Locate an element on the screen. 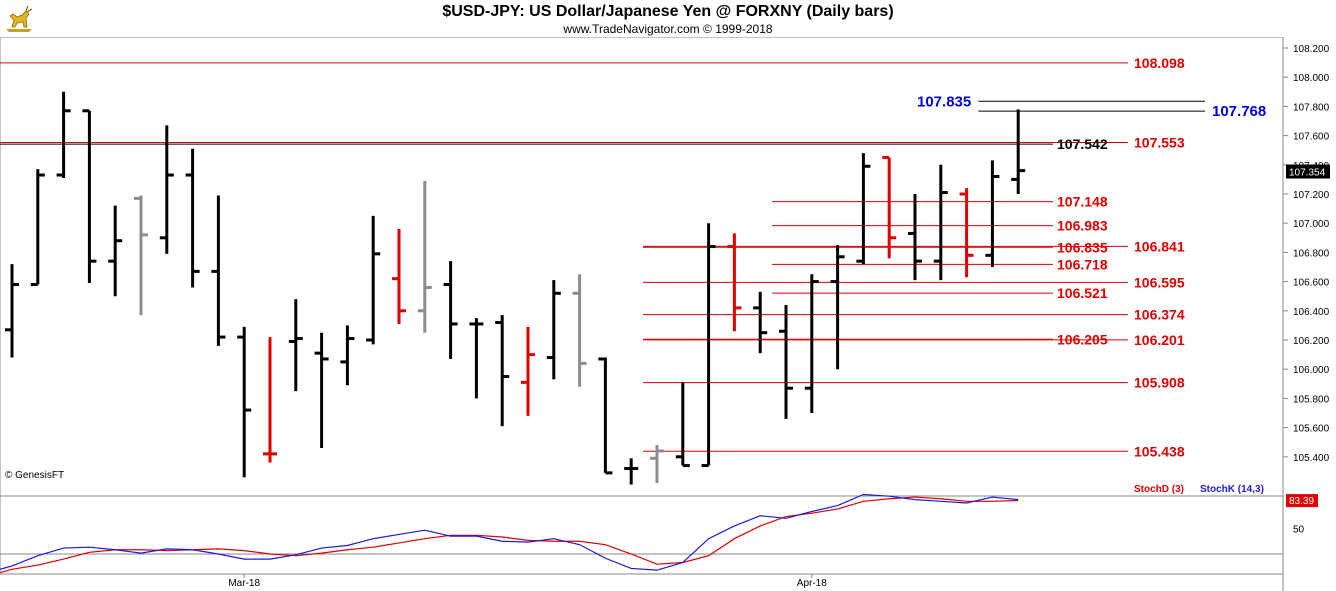 Image resolution: width=1336 pixels, height=591 pixels. level-label: 106.841 is located at coordinates (1159, 246).